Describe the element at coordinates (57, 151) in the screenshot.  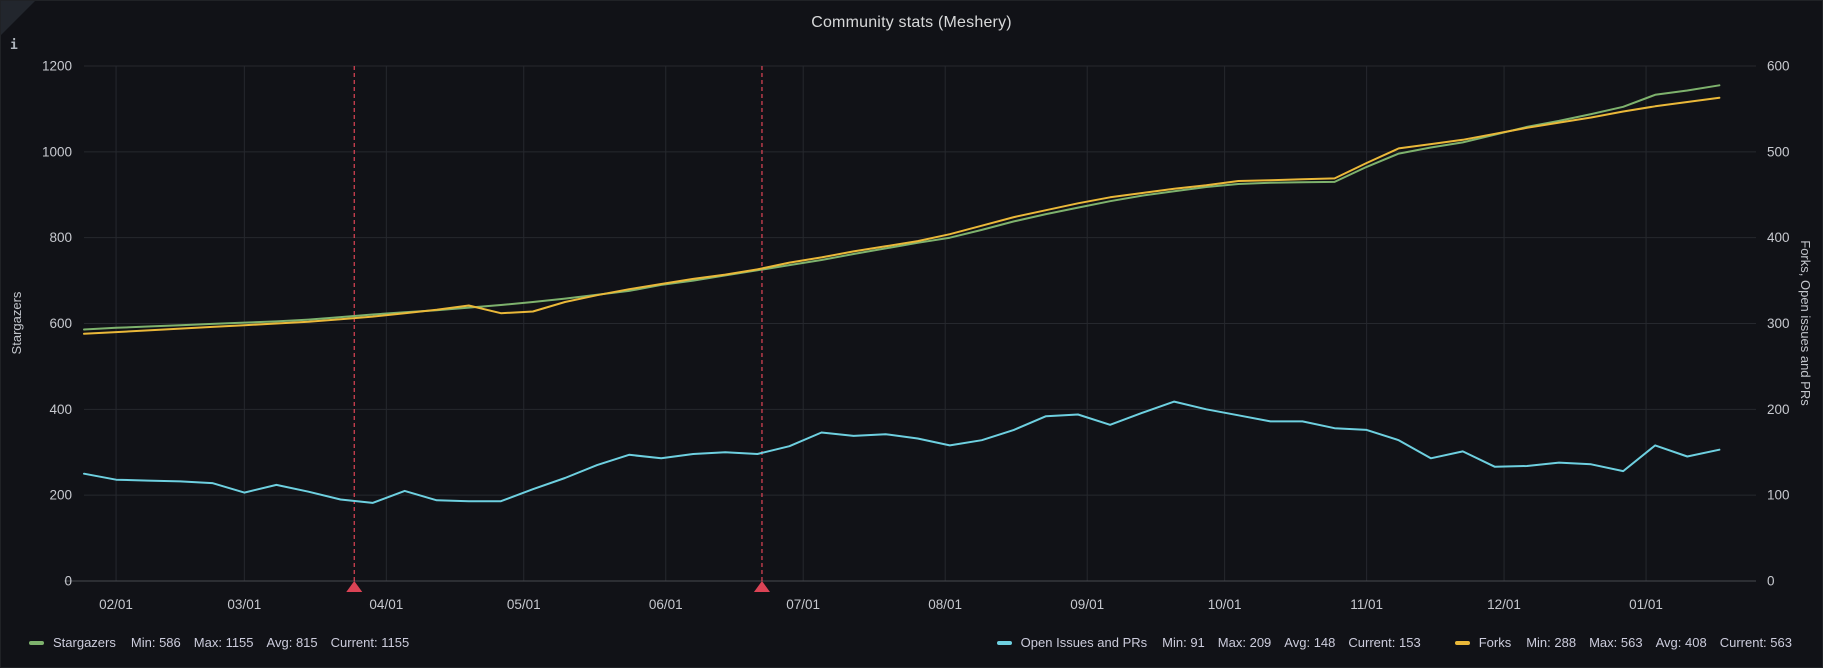
I see `svg-text: 1000` at that location.